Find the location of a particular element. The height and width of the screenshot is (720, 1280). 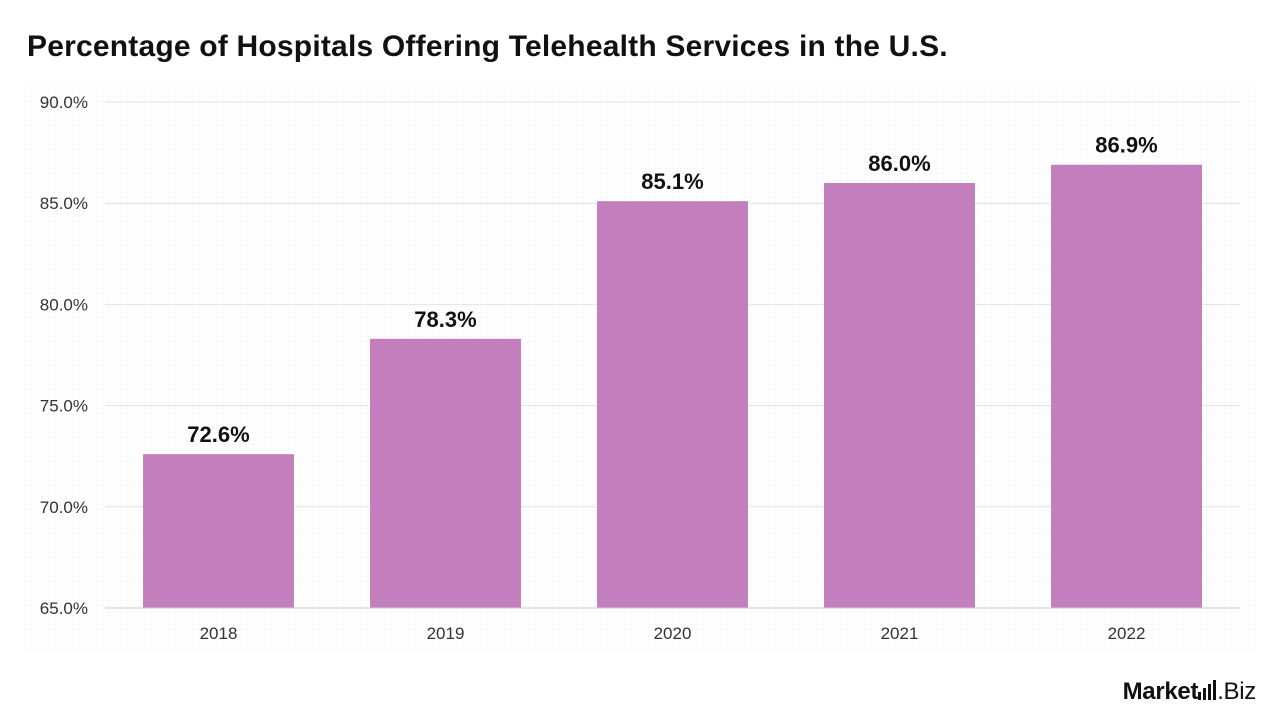

x-tick-label: 2022 is located at coordinates (1127, 633).